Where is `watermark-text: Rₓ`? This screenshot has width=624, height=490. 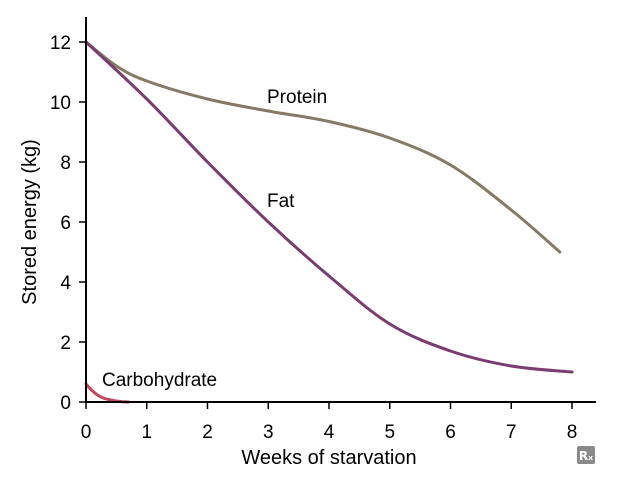 watermark-text: Rₓ is located at coordinates (586, 456).